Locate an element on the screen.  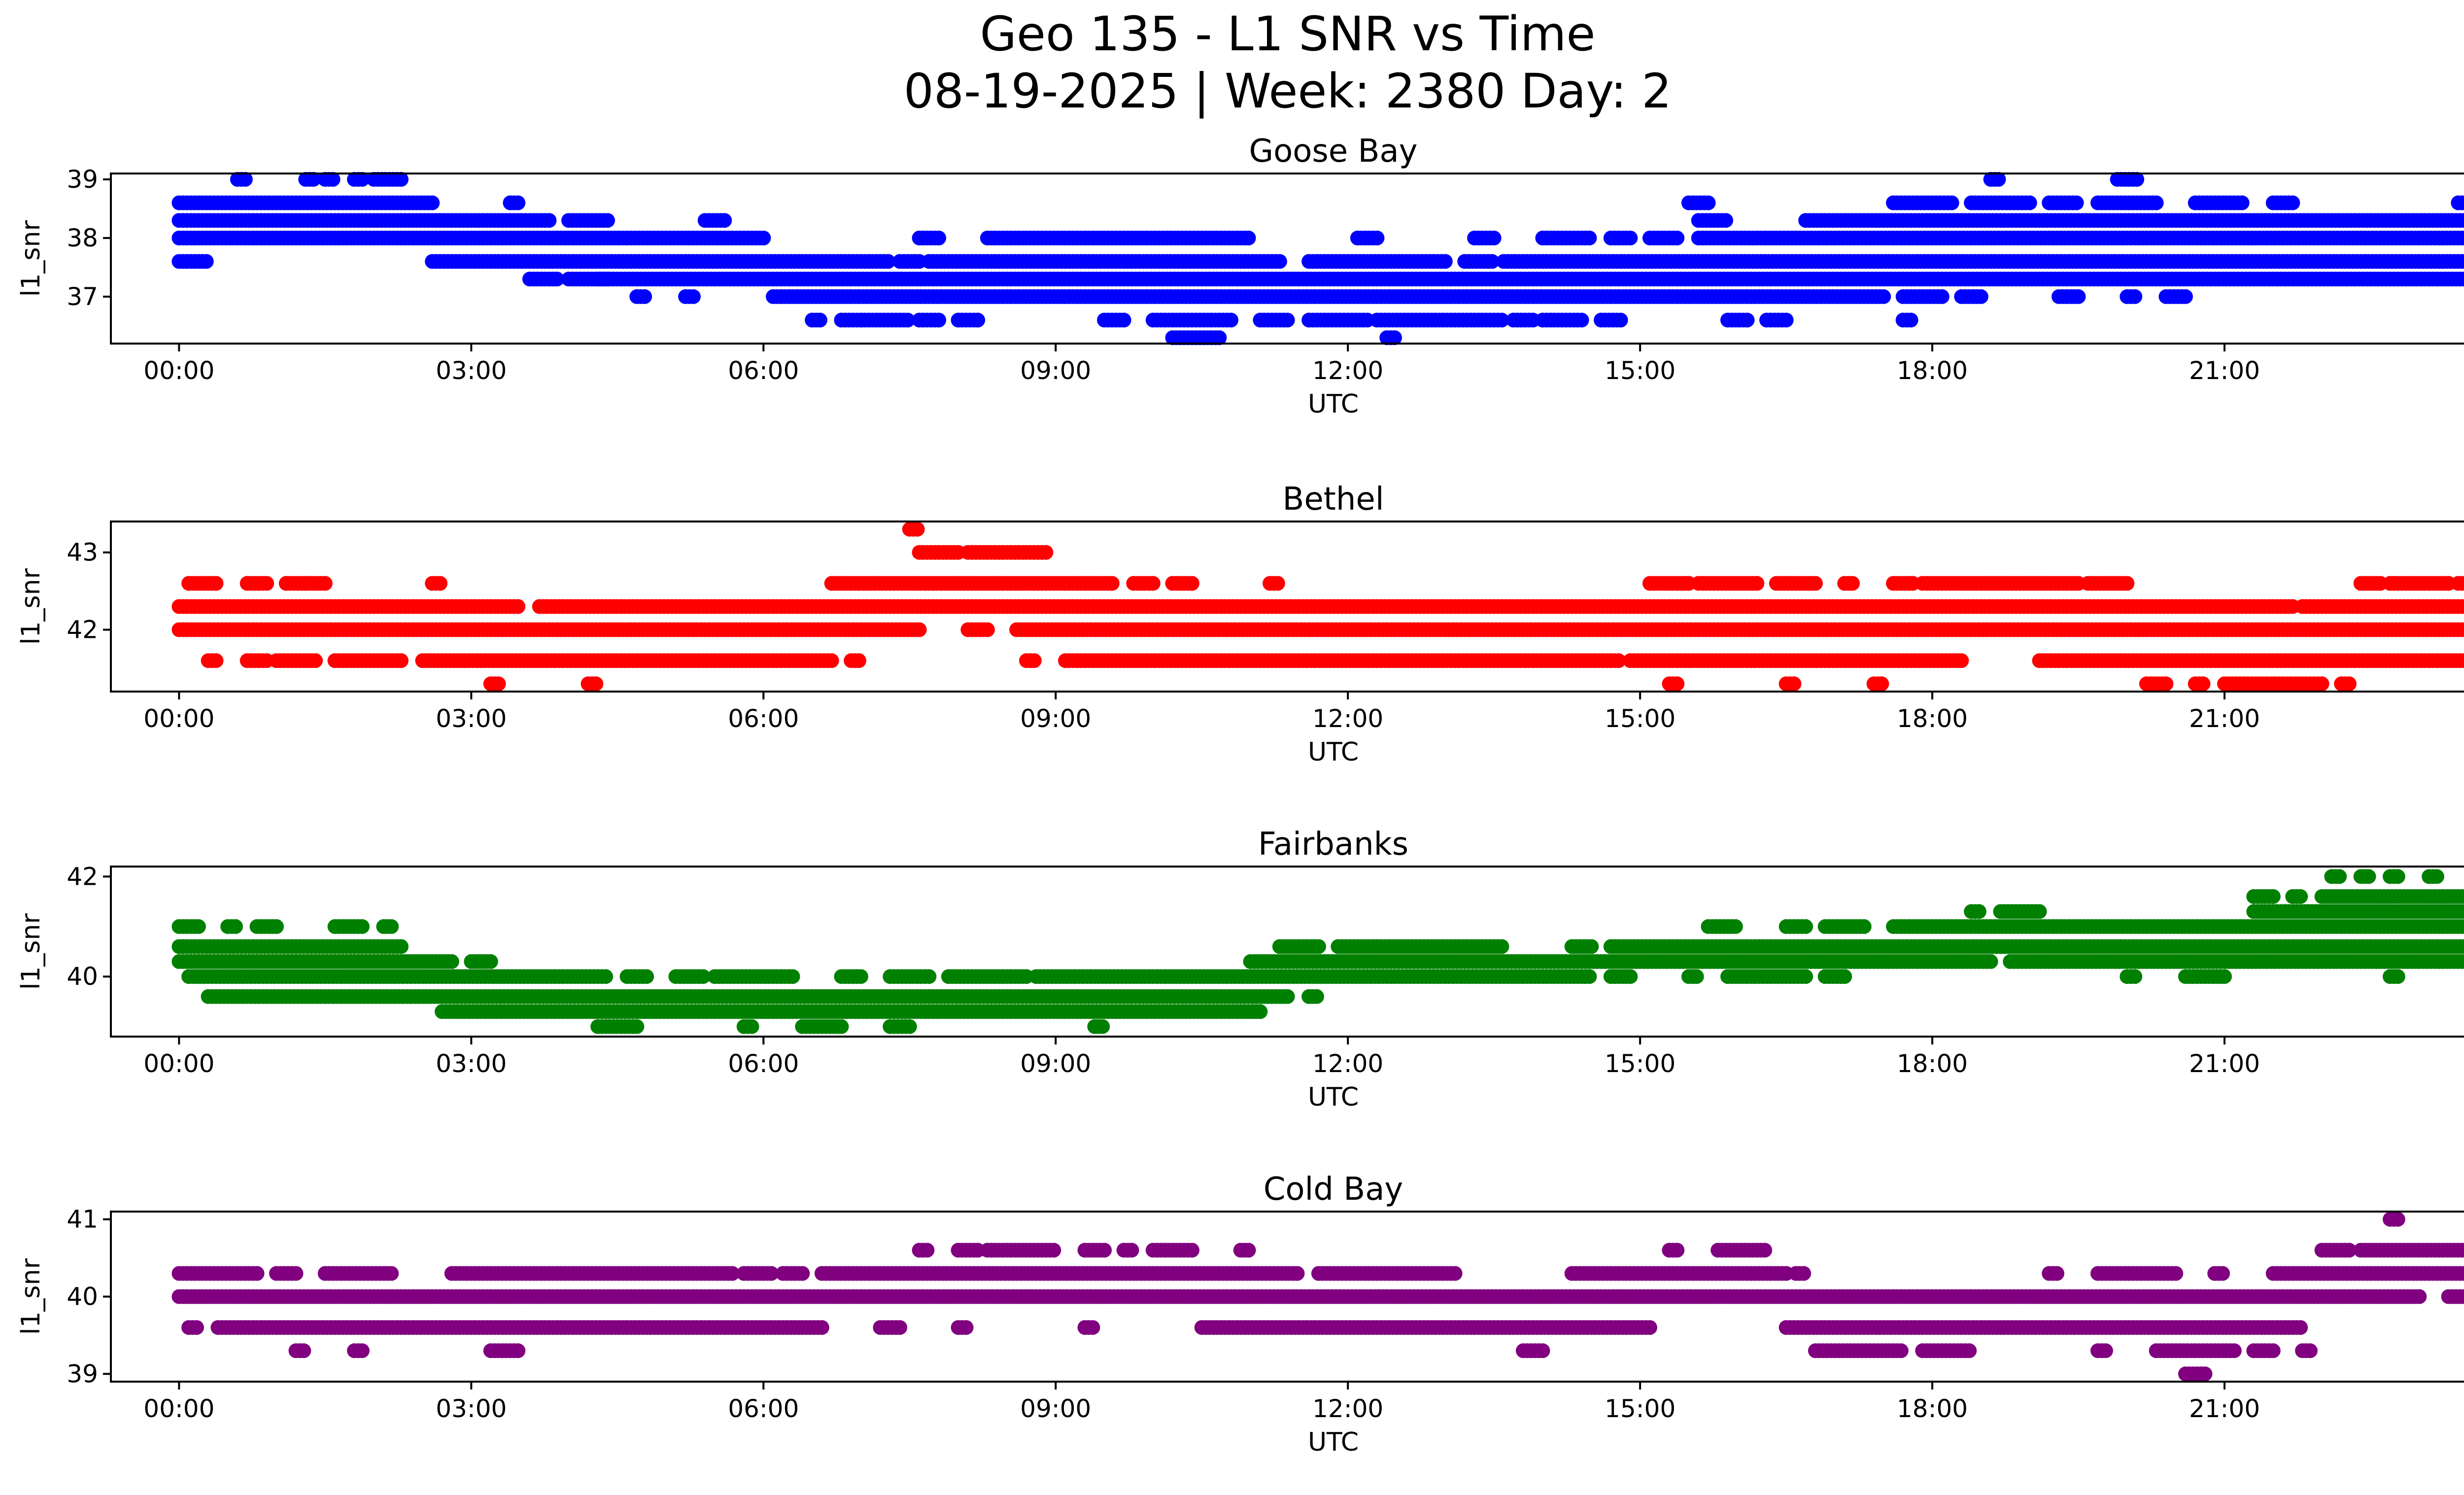
y-tick-label: 38 is located at coordinates (82, 238).